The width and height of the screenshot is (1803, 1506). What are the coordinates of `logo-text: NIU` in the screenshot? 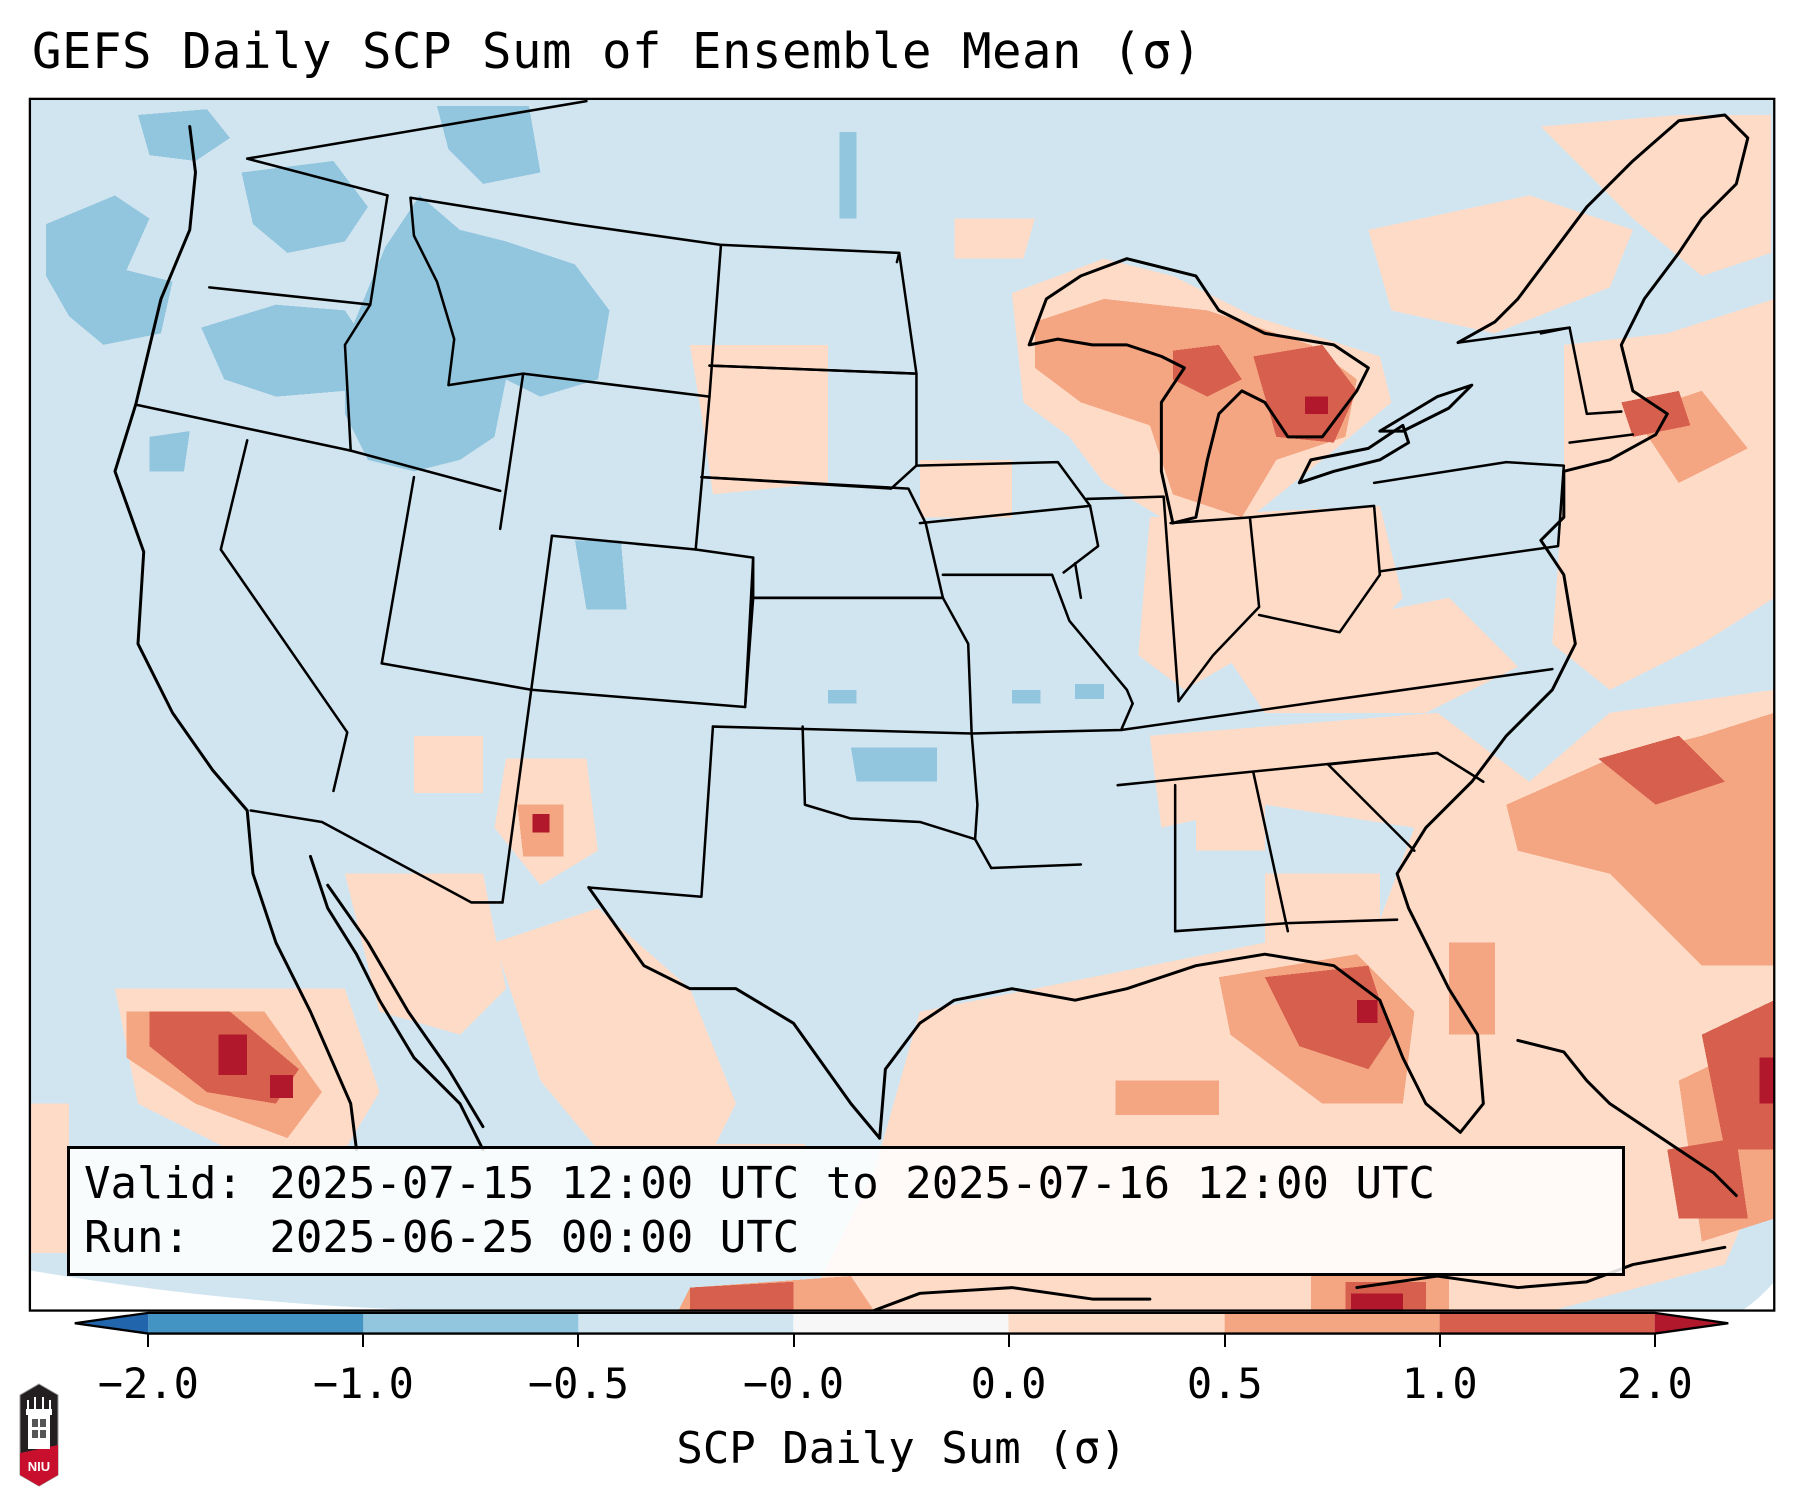 It's located at (39, 1466).